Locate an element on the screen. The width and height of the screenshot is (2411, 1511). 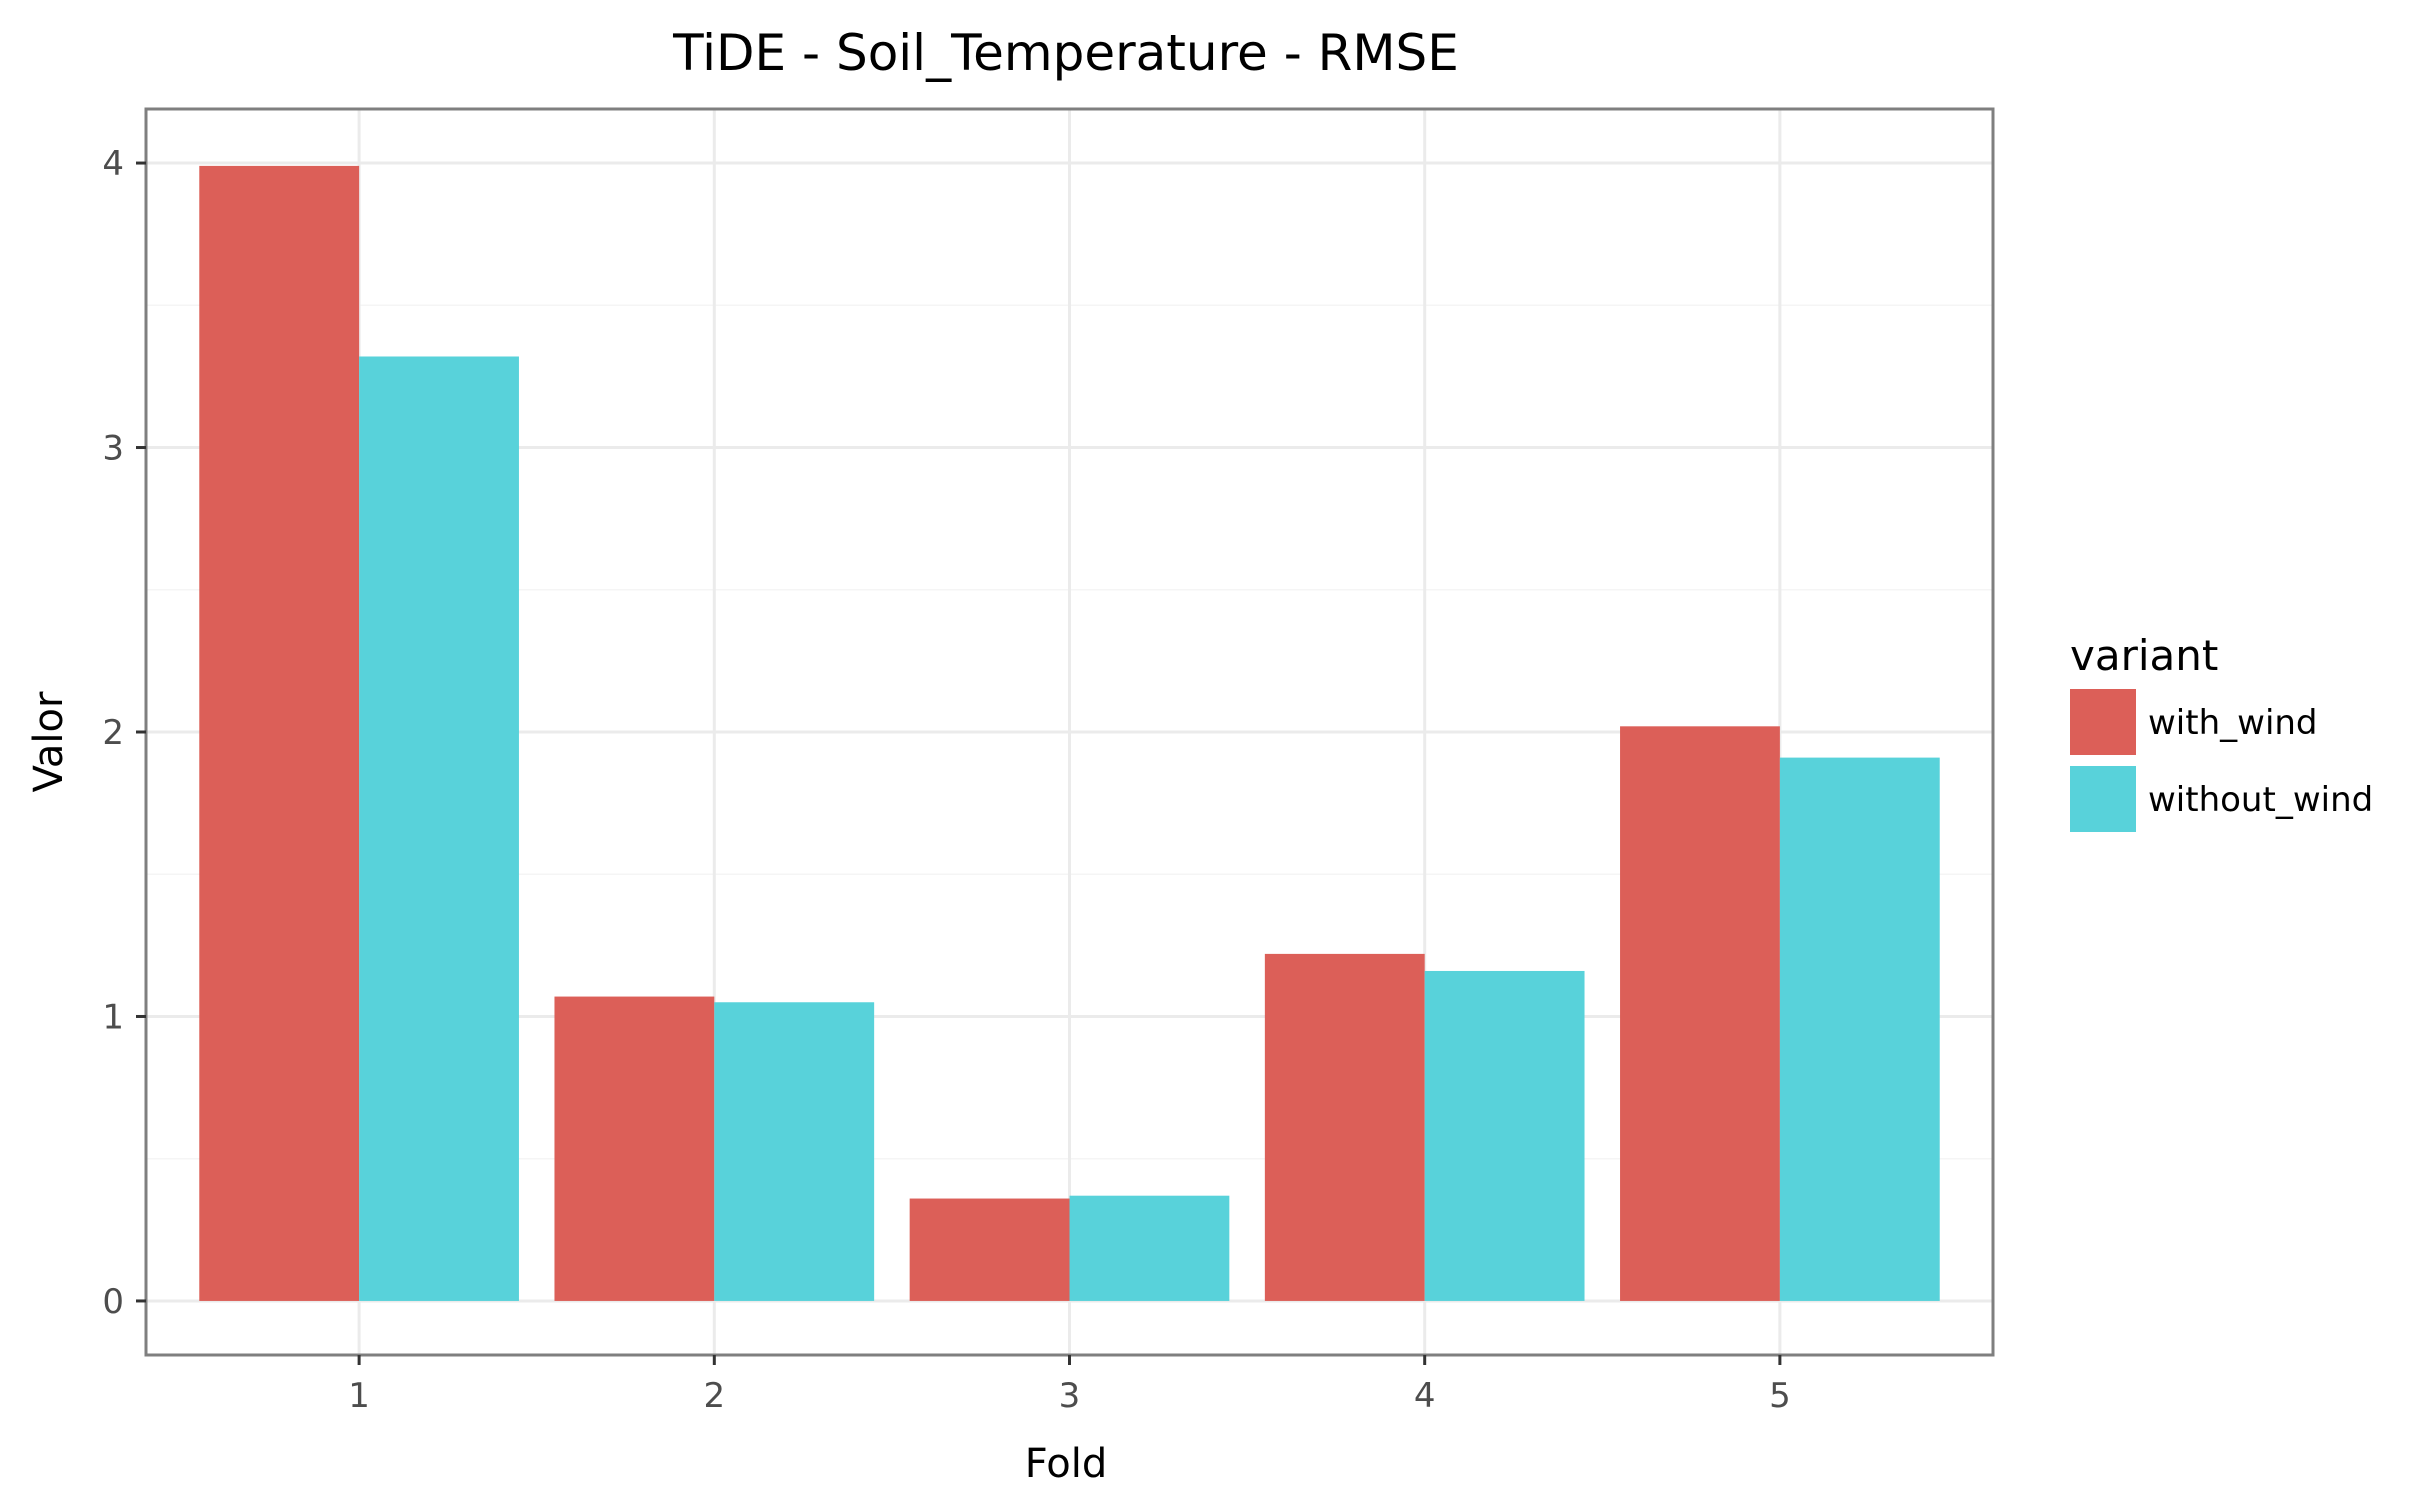
y-tick-label: 2 is located at coordinates (113, 733).